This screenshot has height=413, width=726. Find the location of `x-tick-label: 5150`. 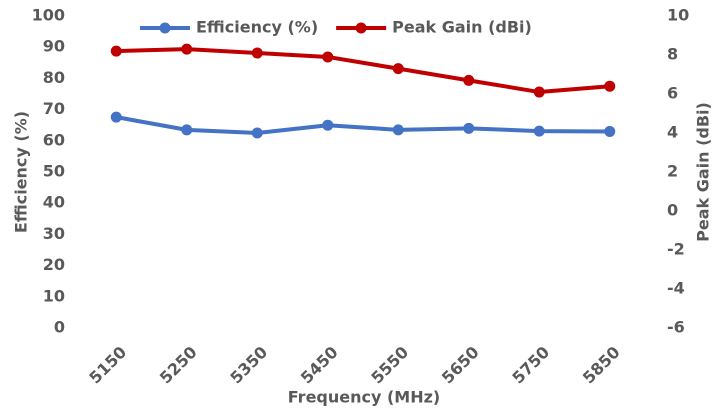

x-tick-label: 5150 is located at coordinates (107, 365).